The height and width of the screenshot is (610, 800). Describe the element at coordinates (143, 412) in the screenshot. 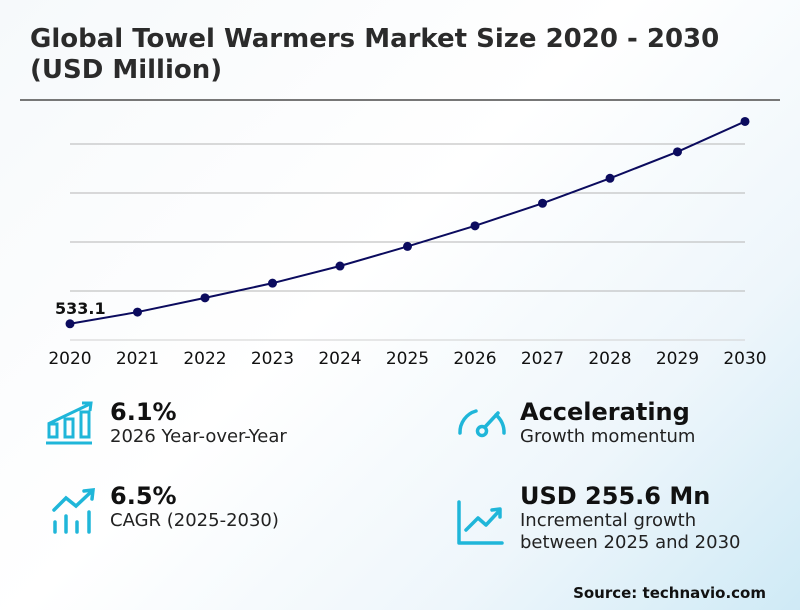

I see `kpi-value: 6.1%` at that location.